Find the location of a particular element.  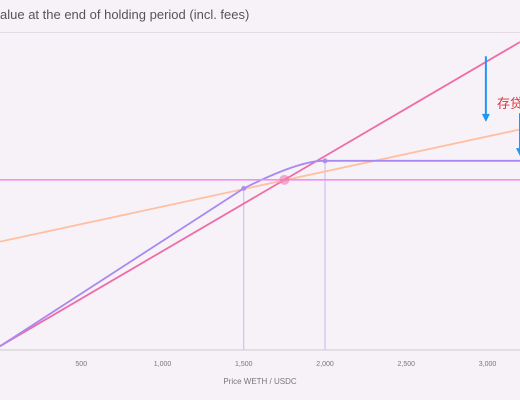

x-ticks: 500 1,000 1,500 2,000 2,500 3,000 is located at coordinates (285, 364).